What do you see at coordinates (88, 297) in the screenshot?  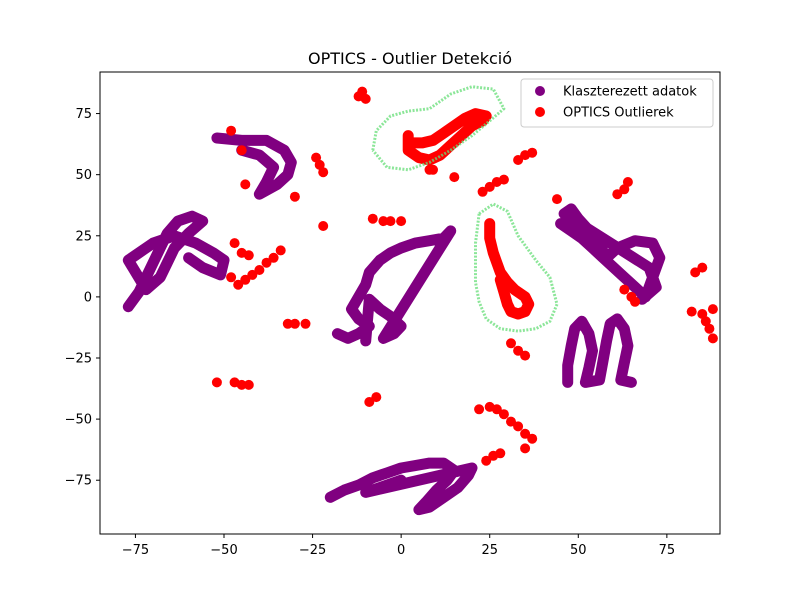 I see `y-tick-label: 0` at bounding box center [88, 297].